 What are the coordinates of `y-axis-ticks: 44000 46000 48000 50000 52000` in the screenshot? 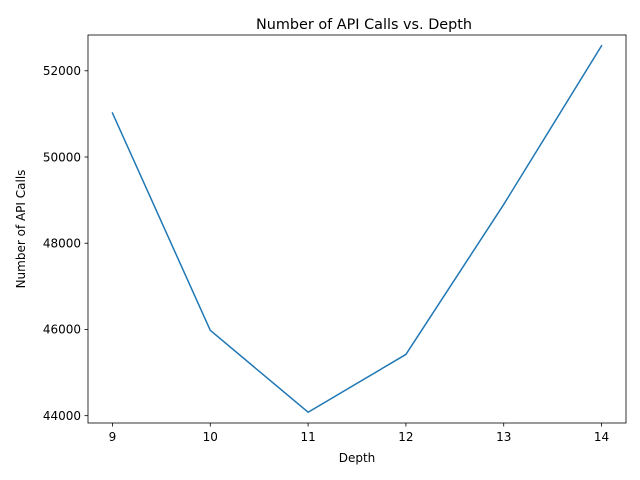 It's located at (65, 243).